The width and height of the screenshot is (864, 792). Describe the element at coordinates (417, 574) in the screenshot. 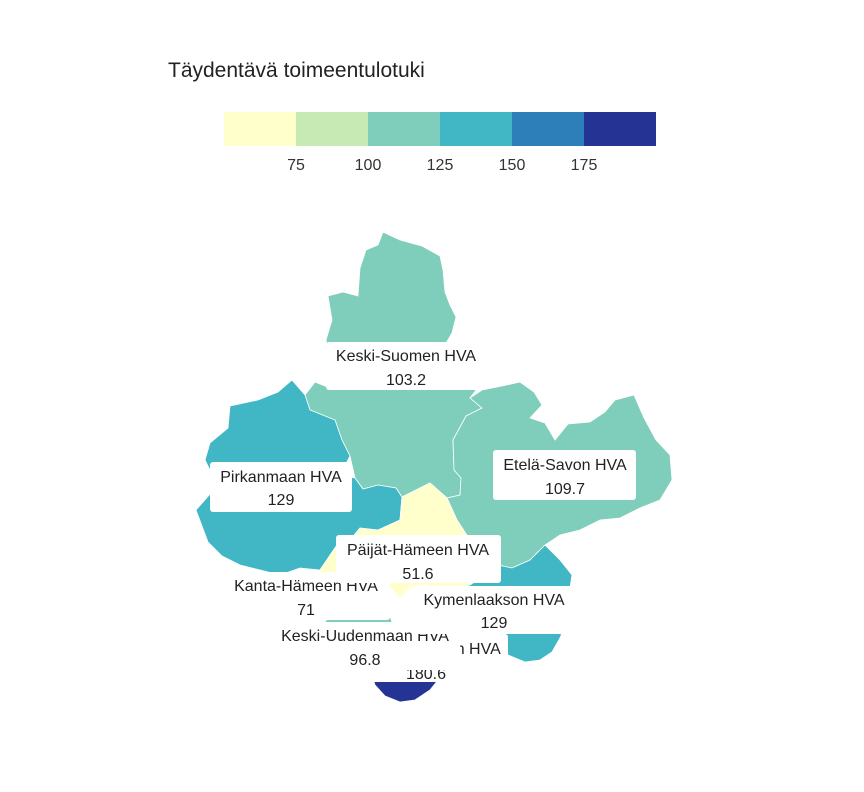

I see `label-paijat-hame-value: 51.6` at that location.